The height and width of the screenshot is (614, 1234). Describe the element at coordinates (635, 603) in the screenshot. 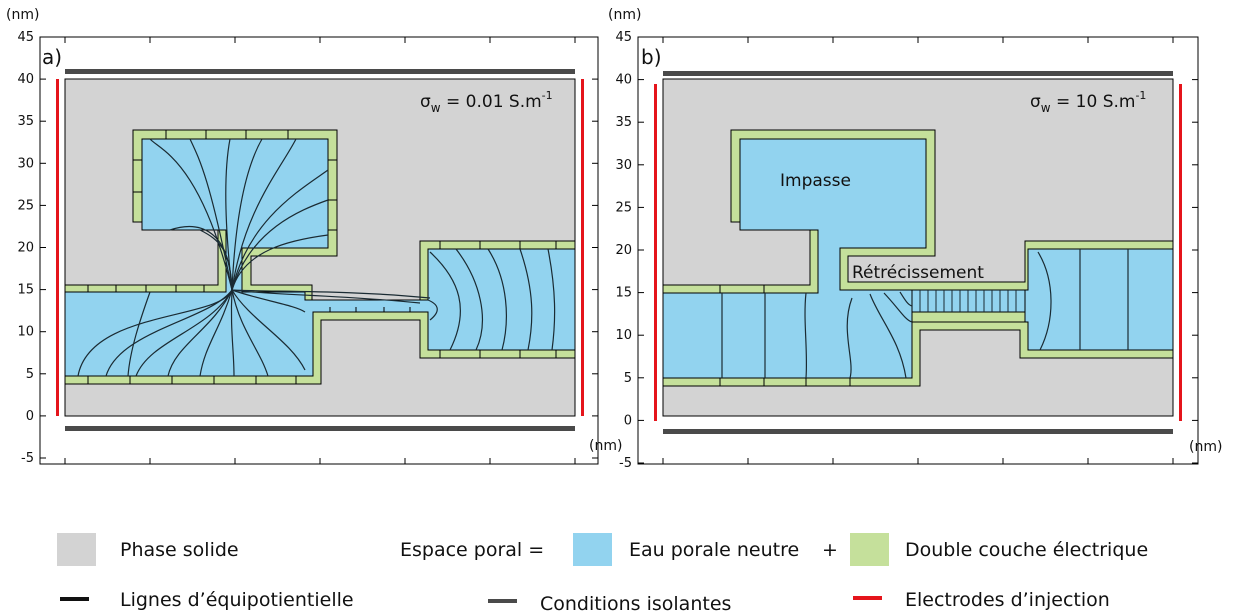

I see `legend-insulating-label: Conditions isolantes` at that location.